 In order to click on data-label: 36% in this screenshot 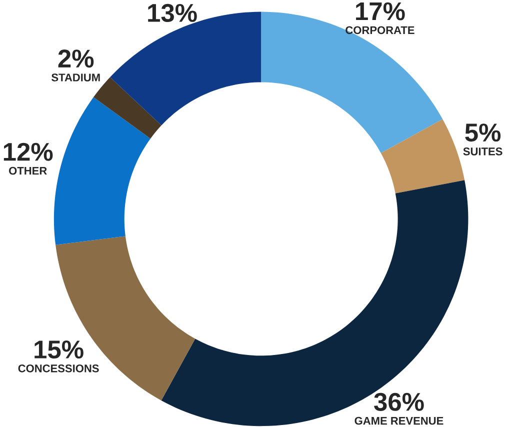, I will do `click(399, 401)`.